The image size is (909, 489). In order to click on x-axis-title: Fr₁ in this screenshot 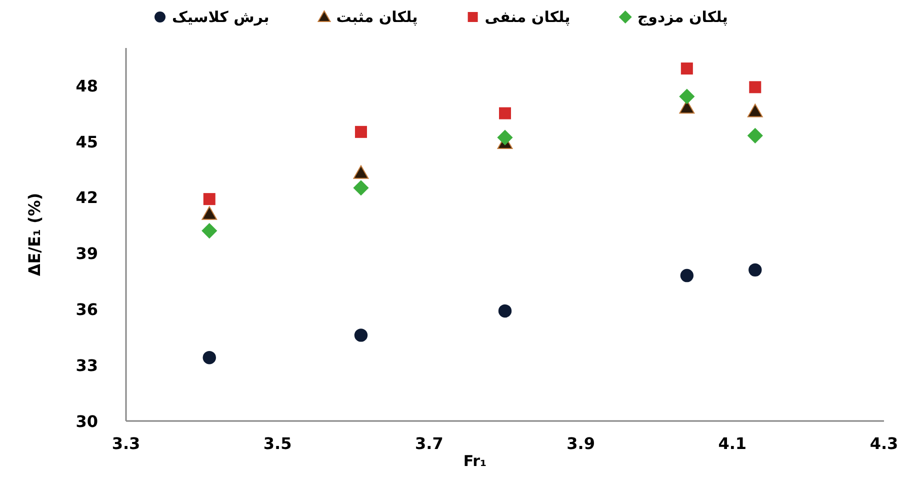, I will do `click(475, 461)`.